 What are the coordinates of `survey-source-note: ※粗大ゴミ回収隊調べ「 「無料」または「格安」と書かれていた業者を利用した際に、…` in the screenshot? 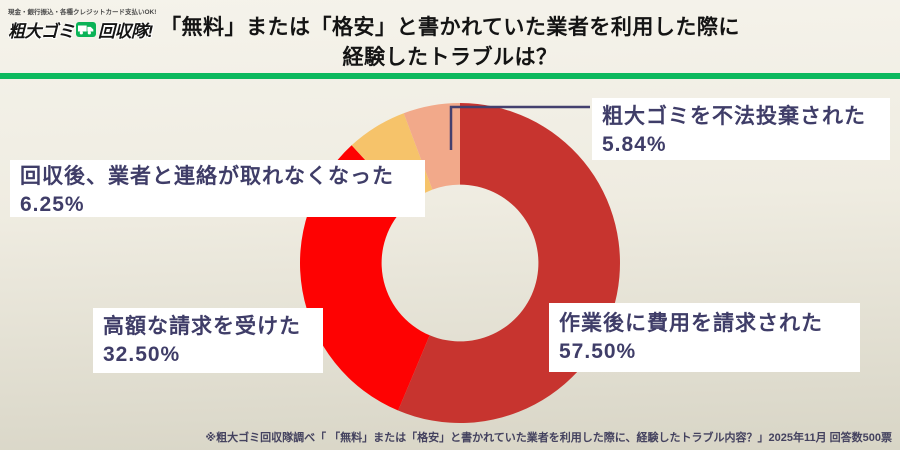 It's located at (548, 438).